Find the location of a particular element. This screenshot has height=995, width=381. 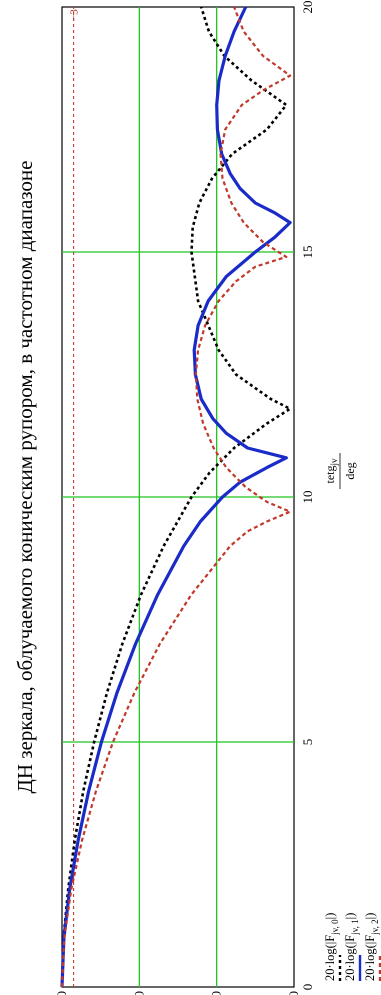

legend-entry-label-0: 20·log(|Fjv, 0|) is located at coordinates (331, 947).